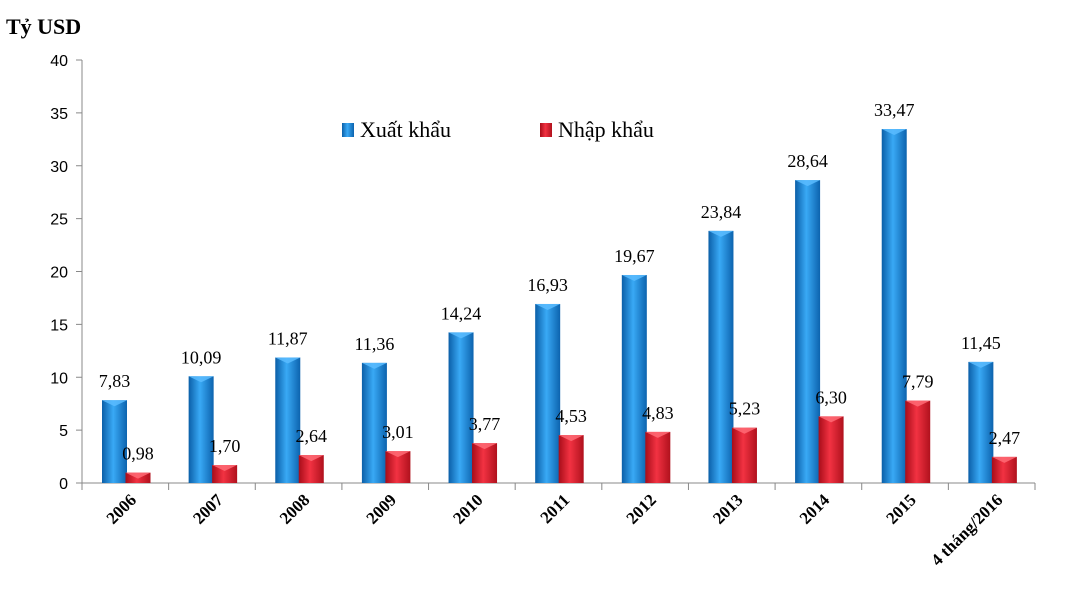 The width and height of the screenshot is (1067, 596). What do you see at coordinates (381, 508) in the screenshot?
I see `x-tick-label: 2009` at bounding box center [381, 508].